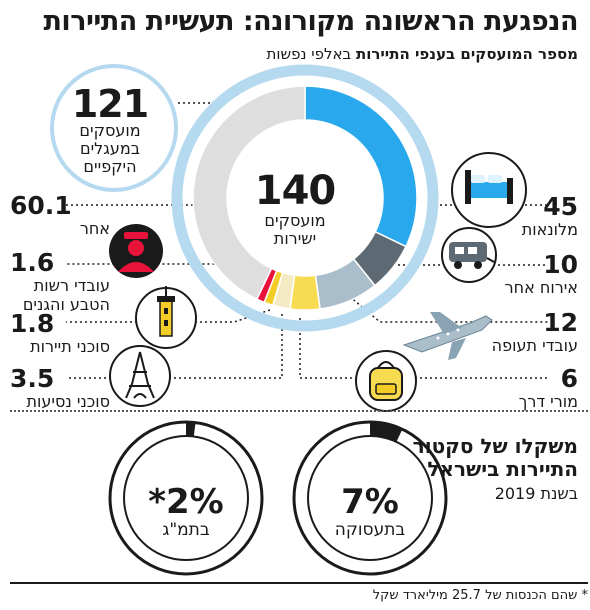  What do you see at coordinates (186, 502) in the screenshot?
I see `gdp-value: *2%` at bounding box center [186, 502].